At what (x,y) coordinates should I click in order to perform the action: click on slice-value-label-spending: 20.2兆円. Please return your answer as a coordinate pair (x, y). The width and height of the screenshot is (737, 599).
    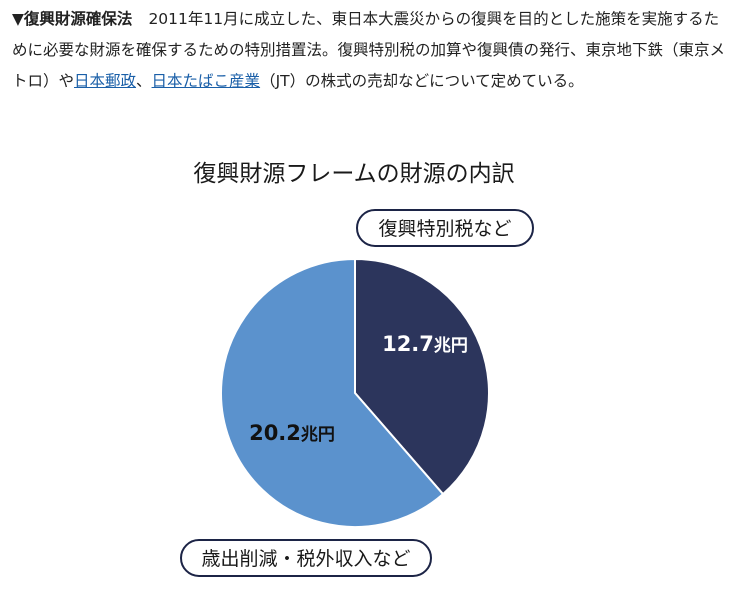
    Looking at the image, I should click on (292, 433).